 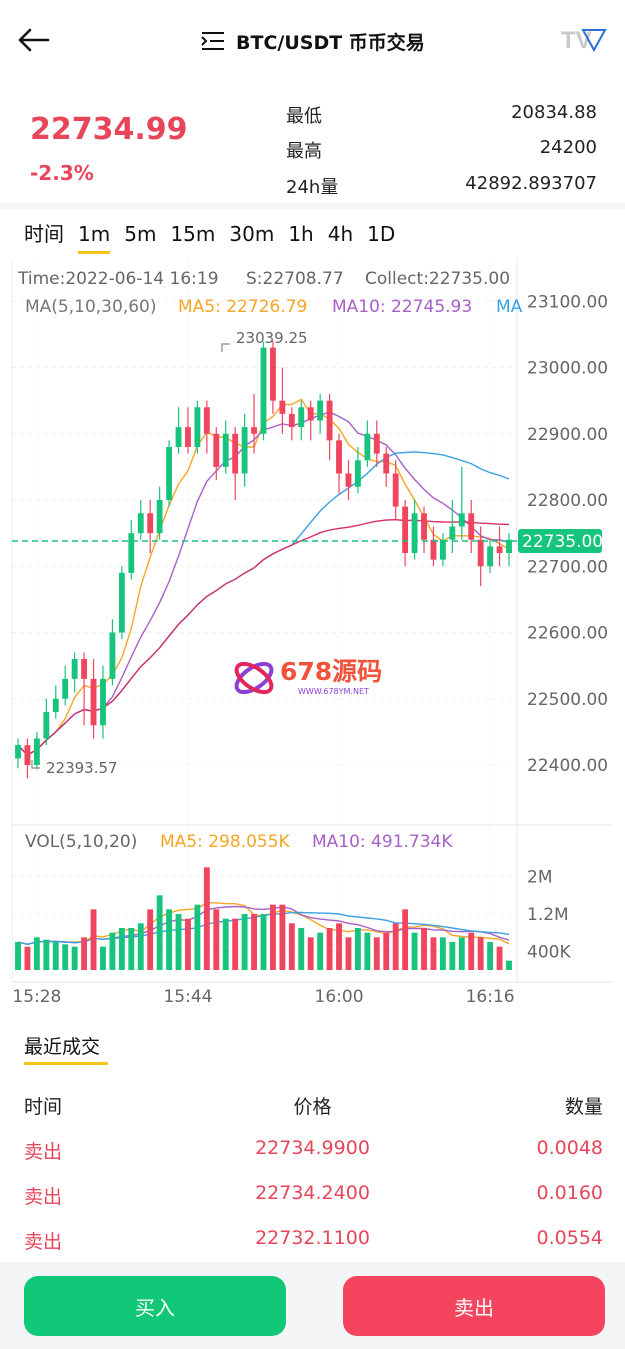 What do you see at coordinates (304, 116) in the screenshot?
I see `stat-low-label: 最低` at bounding box center [304, 116].